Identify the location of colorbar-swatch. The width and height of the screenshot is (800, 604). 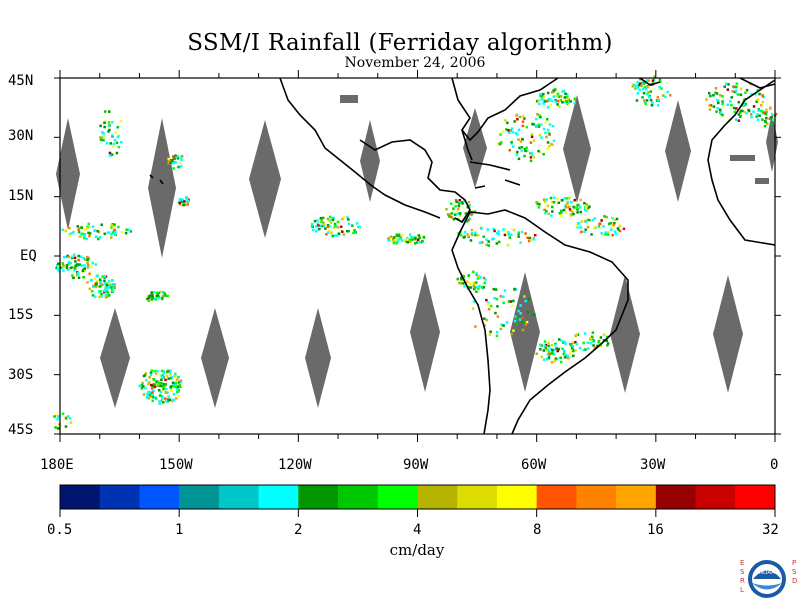
(755, 497).